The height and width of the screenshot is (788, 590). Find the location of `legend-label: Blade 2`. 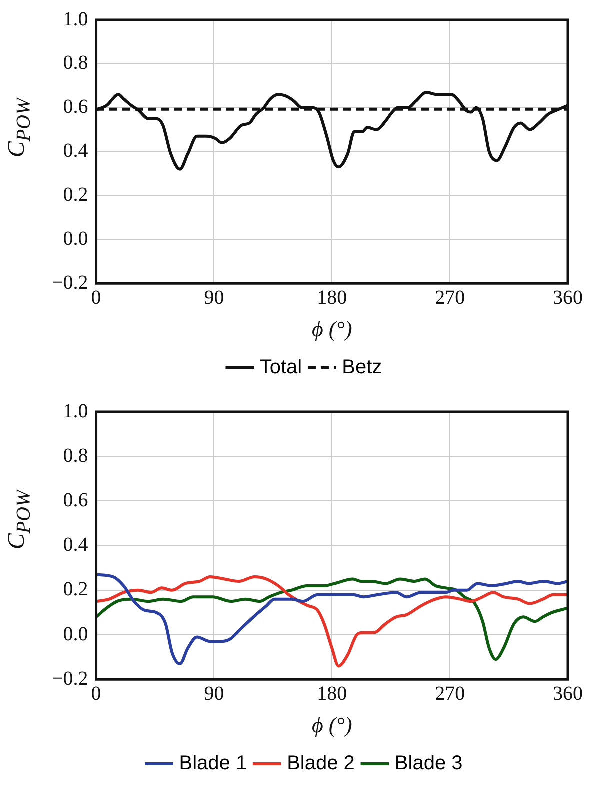

legend-label: Blade 2 is located at coordinates (321, 763).